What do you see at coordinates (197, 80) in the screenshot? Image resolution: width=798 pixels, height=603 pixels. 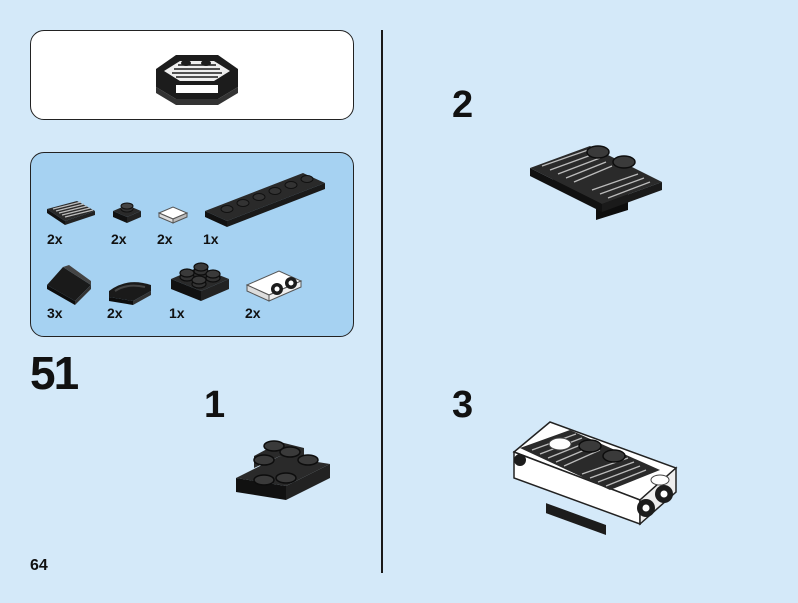 I see `finished-submodel-icon` at bounding box center [197, 80].